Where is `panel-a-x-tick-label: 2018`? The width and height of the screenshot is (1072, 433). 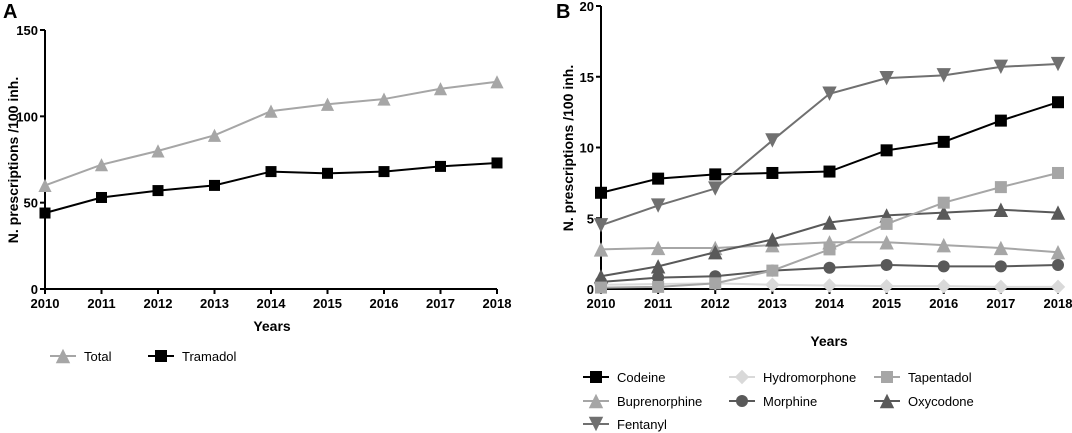
panel-a-x-tick-label: 2018 is located at coordinates (497, 303).